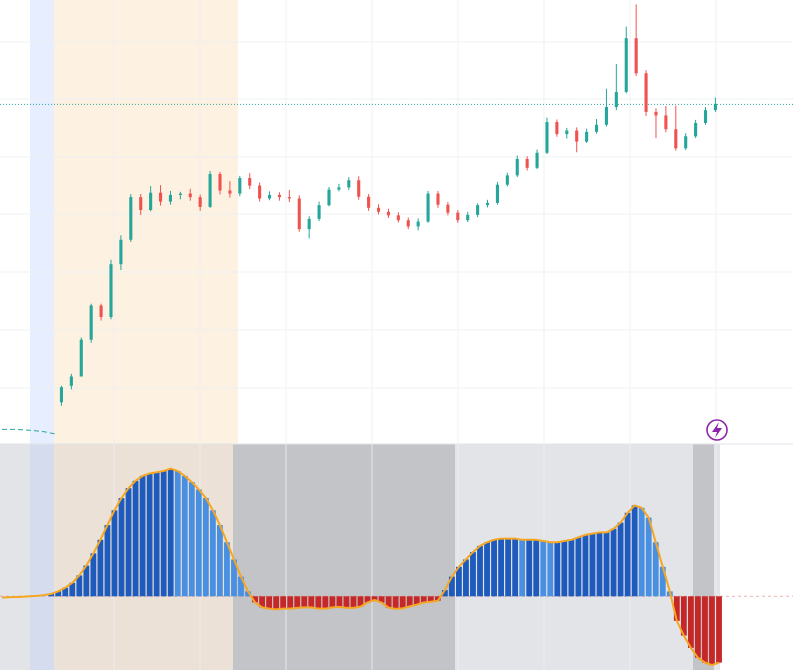  I want to click on lightning-bolt-icon, so click(717, 430).